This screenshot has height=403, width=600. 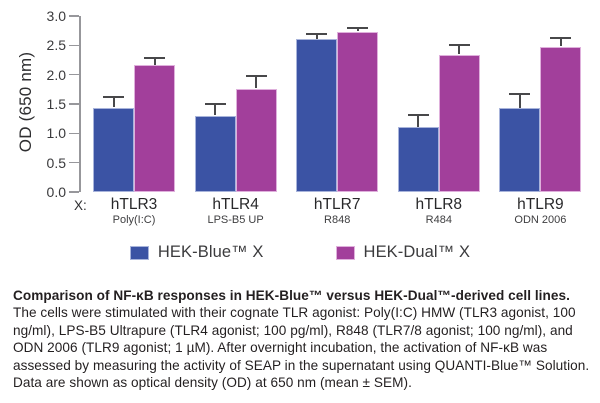 What do you see at coordinates (210, 252) in the screenshot?
I see `legend-label: HEK-Blue™ X` at bounding box center [210, 252].